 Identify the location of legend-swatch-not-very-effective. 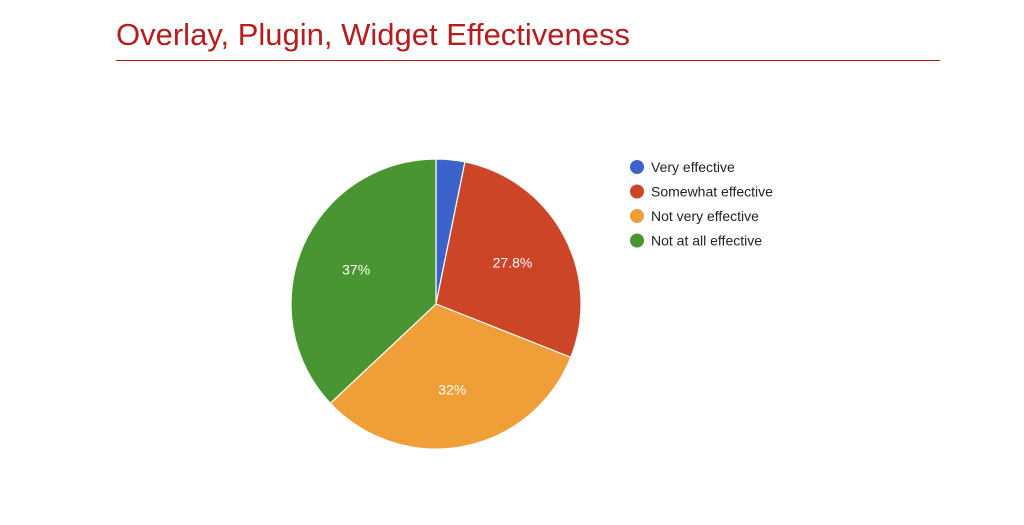
(637, 216).